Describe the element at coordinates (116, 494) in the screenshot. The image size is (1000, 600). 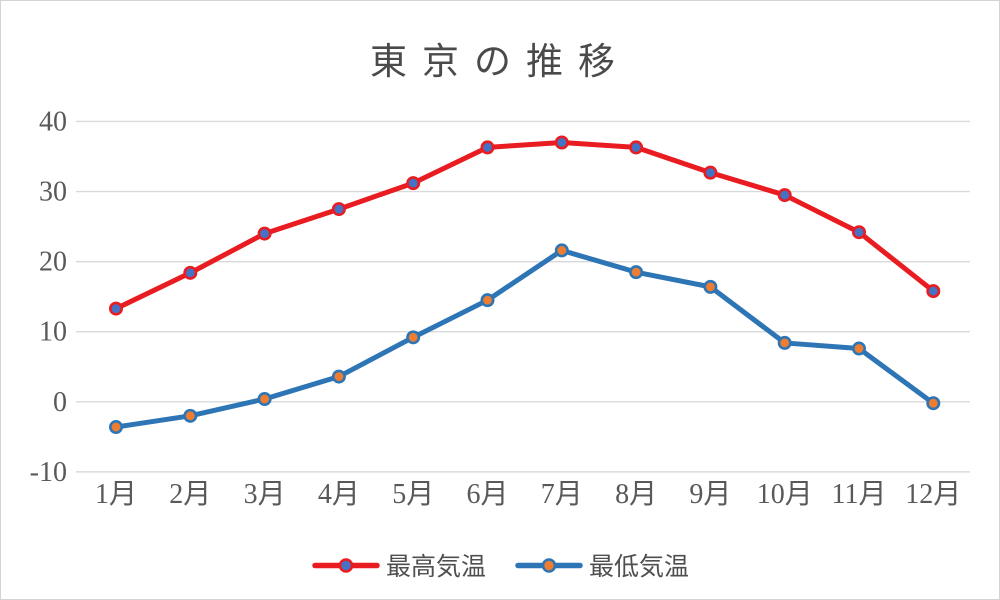
I see `x-axis-tick-label: 1月` at that location.